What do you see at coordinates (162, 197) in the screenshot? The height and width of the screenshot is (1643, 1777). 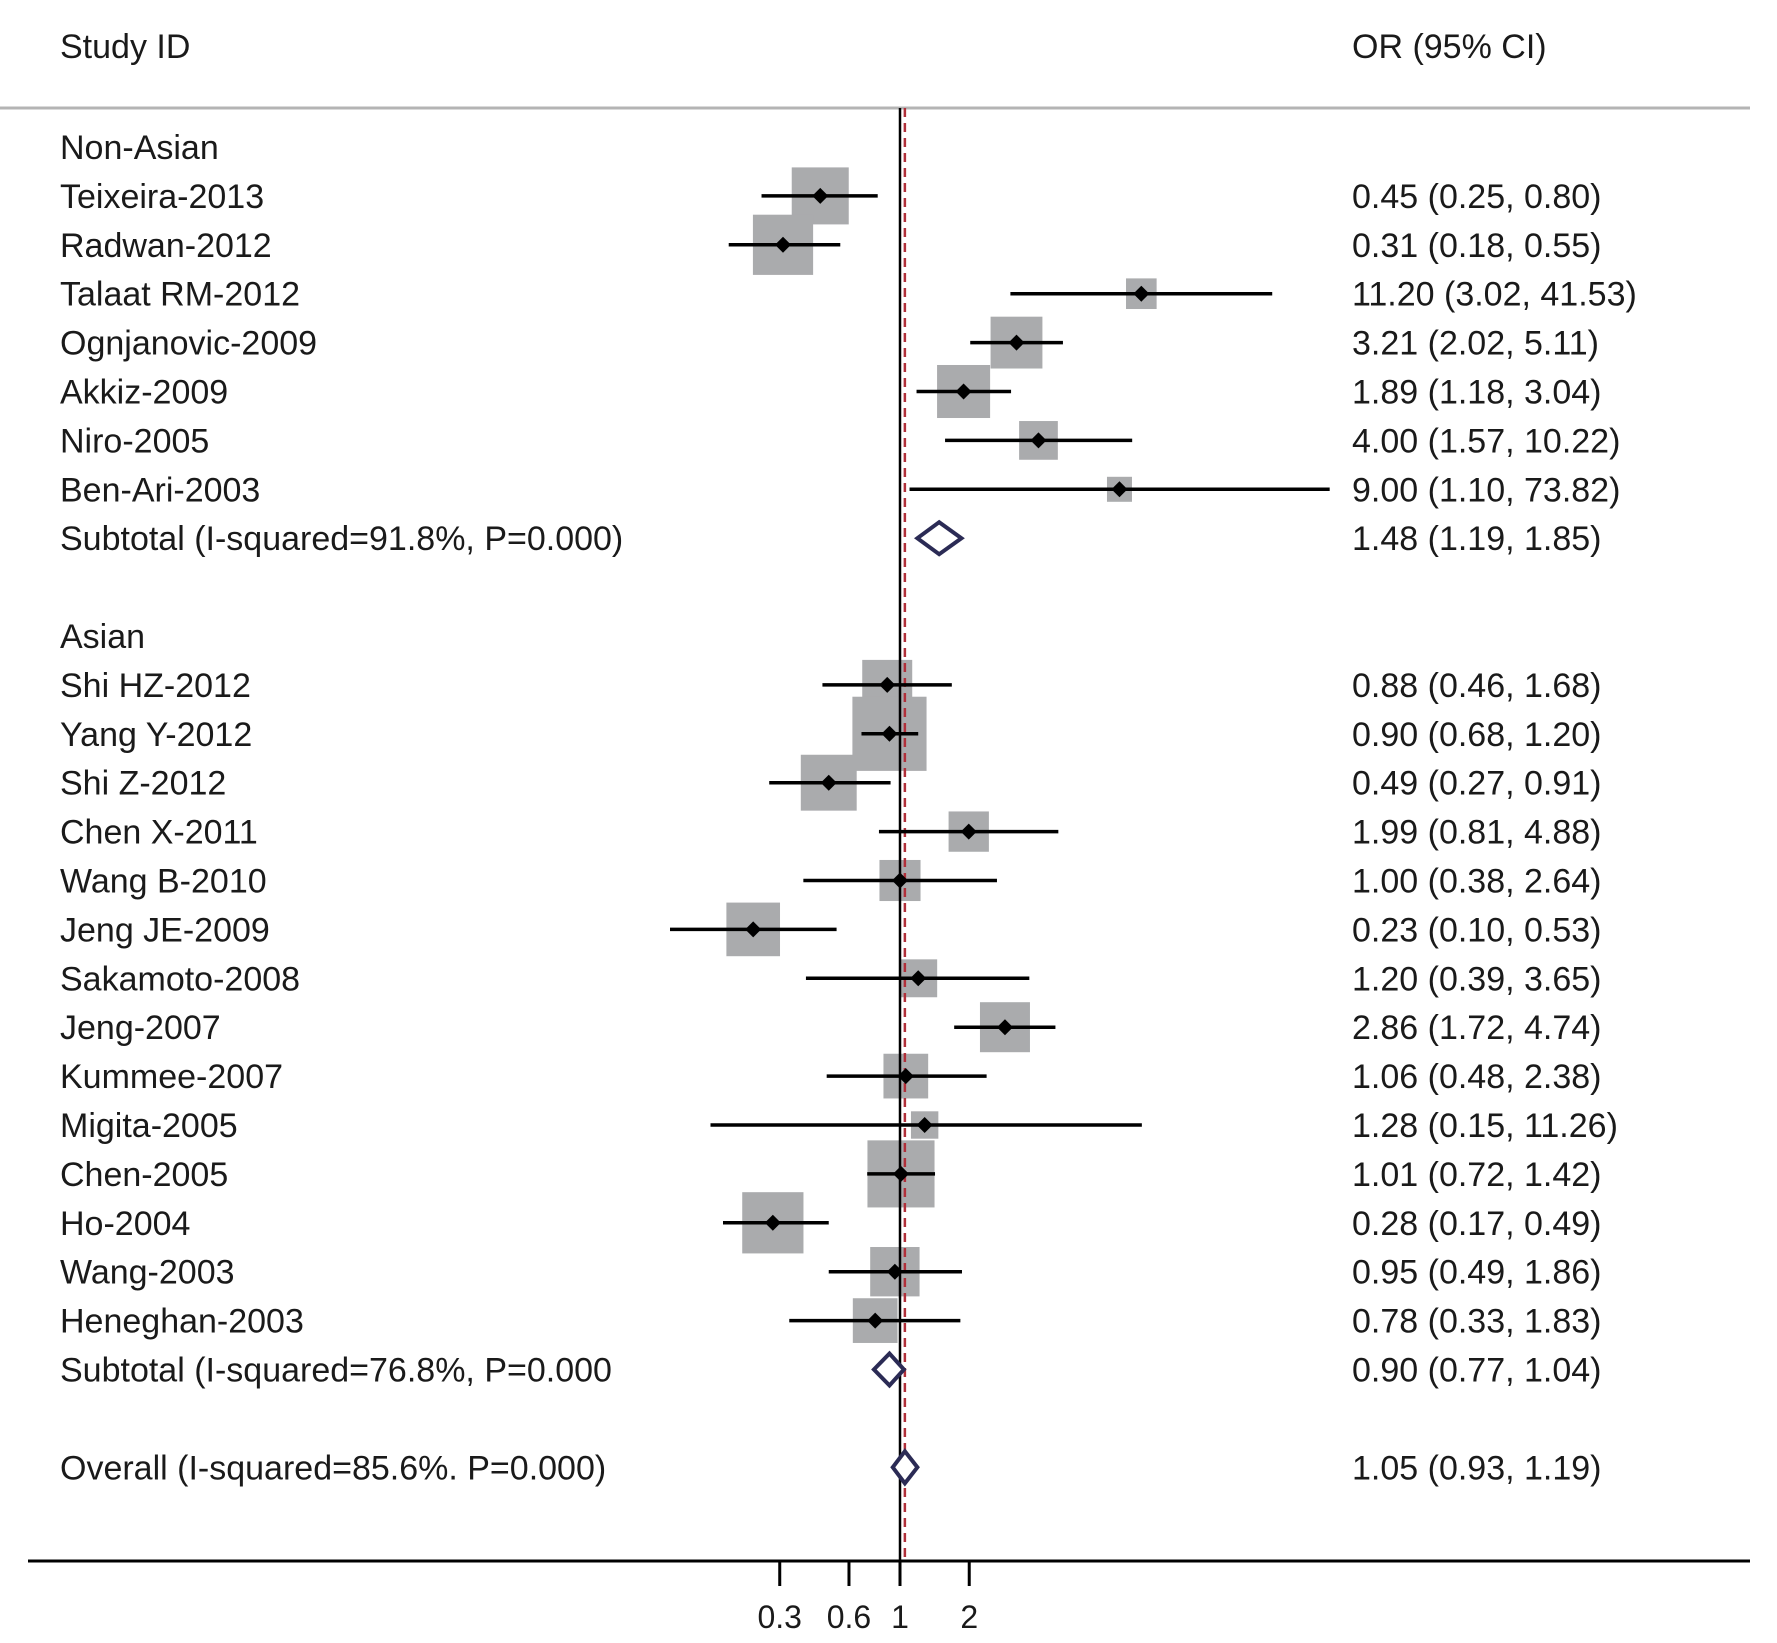 I see `study-label: Teixeira-2013` at bounding box center [162, 197].